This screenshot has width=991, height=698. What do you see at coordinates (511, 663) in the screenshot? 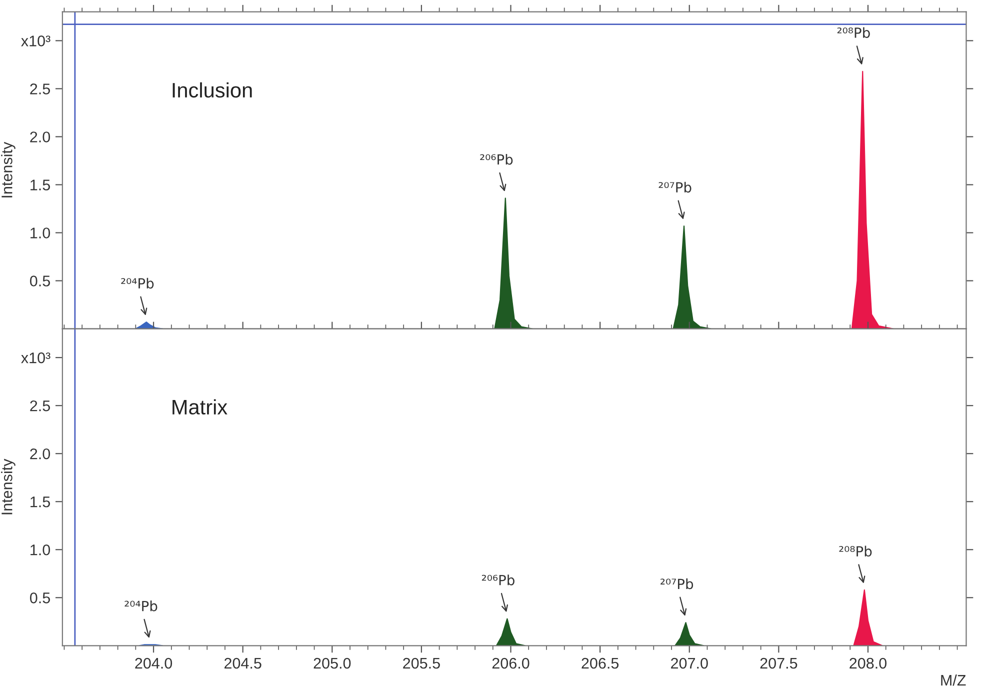
I see `x-tick-label: 206.0` at bounding box center [511, 663].